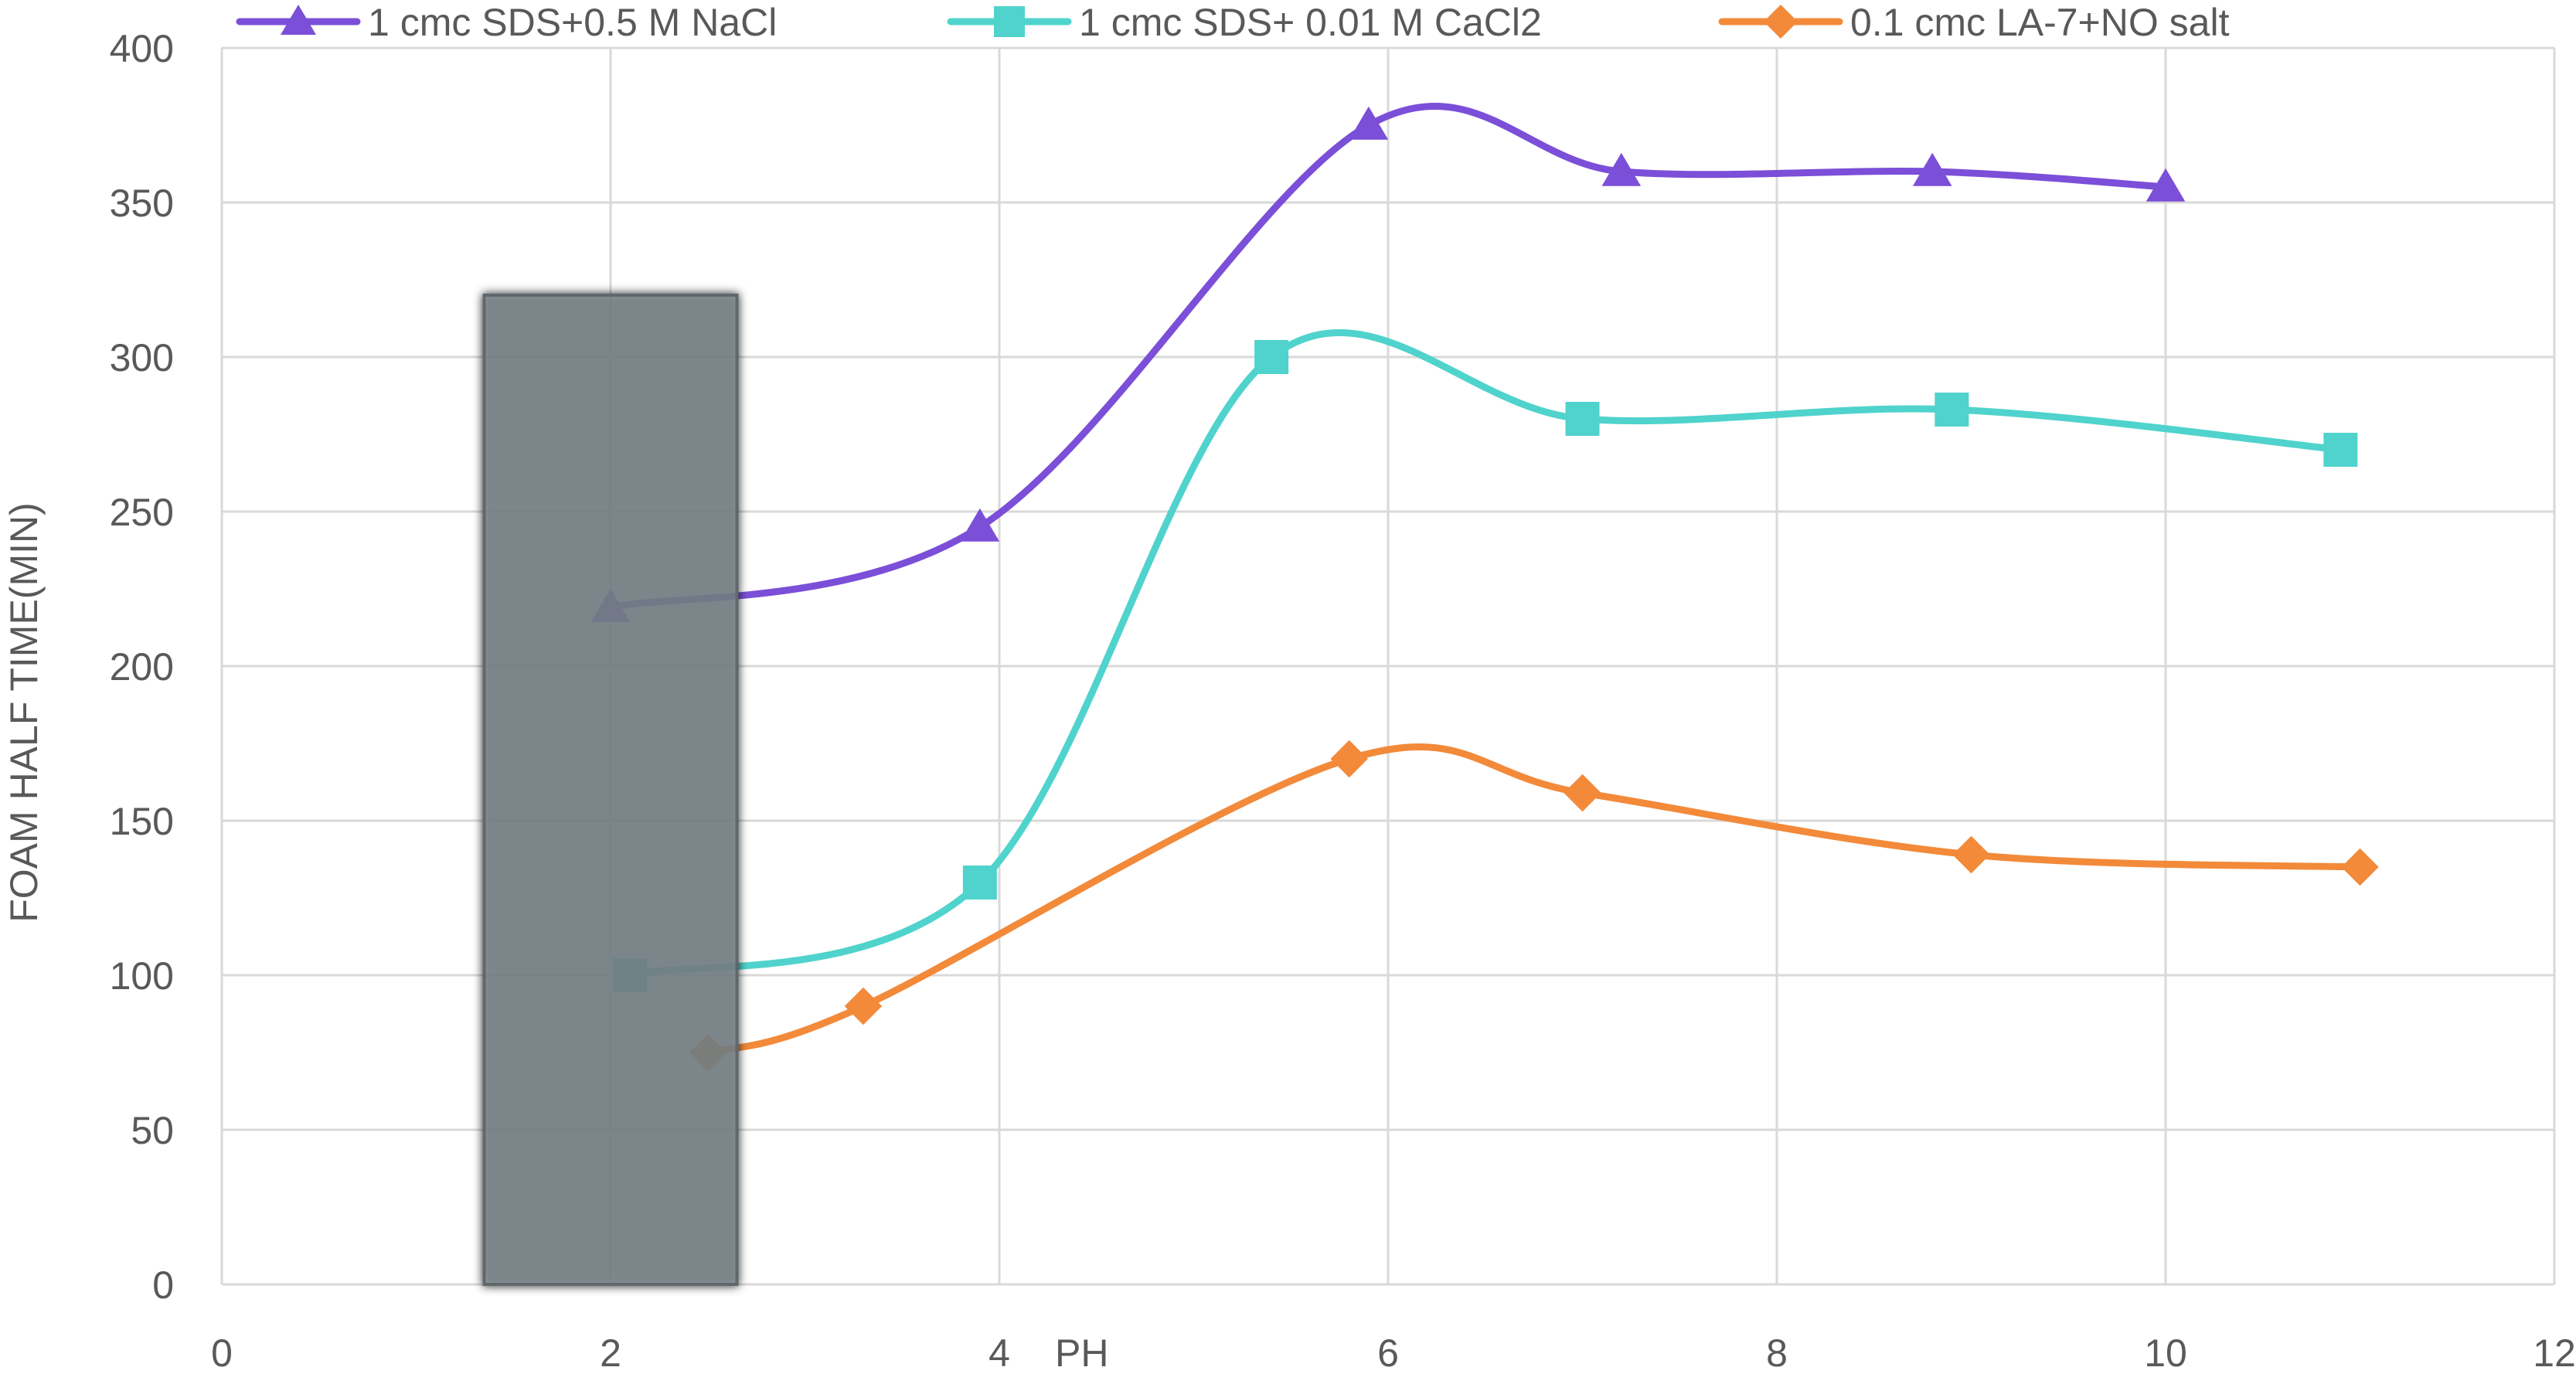  What do you see at coordinates (1310, 22) in the screenshot?
I see `legend-label: 1 cmc SDS+ 0.01 M CaCl2` at bounding box center [1310, 22].